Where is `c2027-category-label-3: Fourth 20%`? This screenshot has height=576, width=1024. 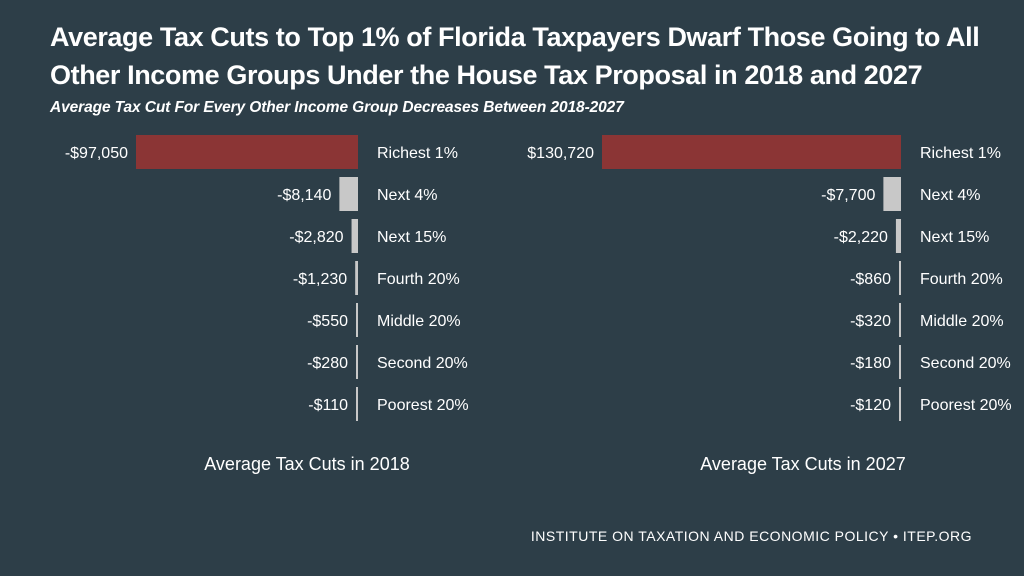
c2027-category-label-3: Fourth 20% is located at coordinates (961, 279).